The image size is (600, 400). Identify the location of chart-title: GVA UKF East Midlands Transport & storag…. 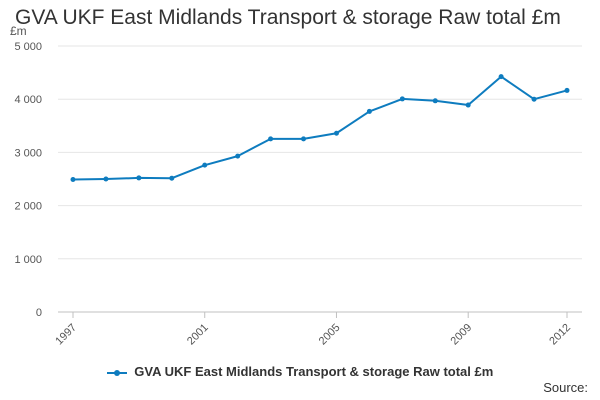
(288, 17).